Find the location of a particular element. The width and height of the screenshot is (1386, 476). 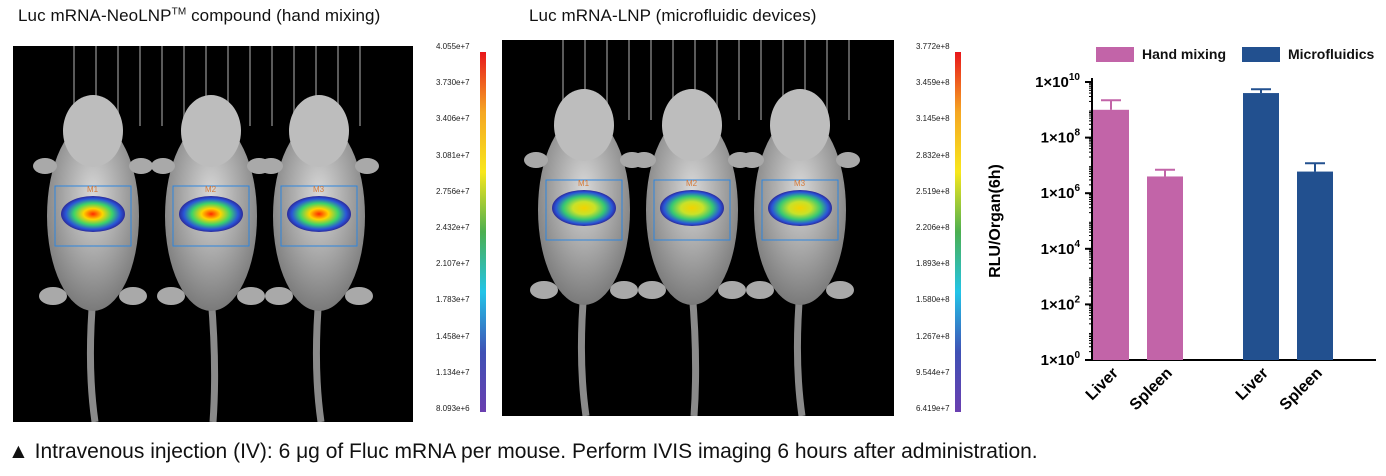

microfluidic-scale-label: 3.145e+8 is located at coordinates (933, 119).